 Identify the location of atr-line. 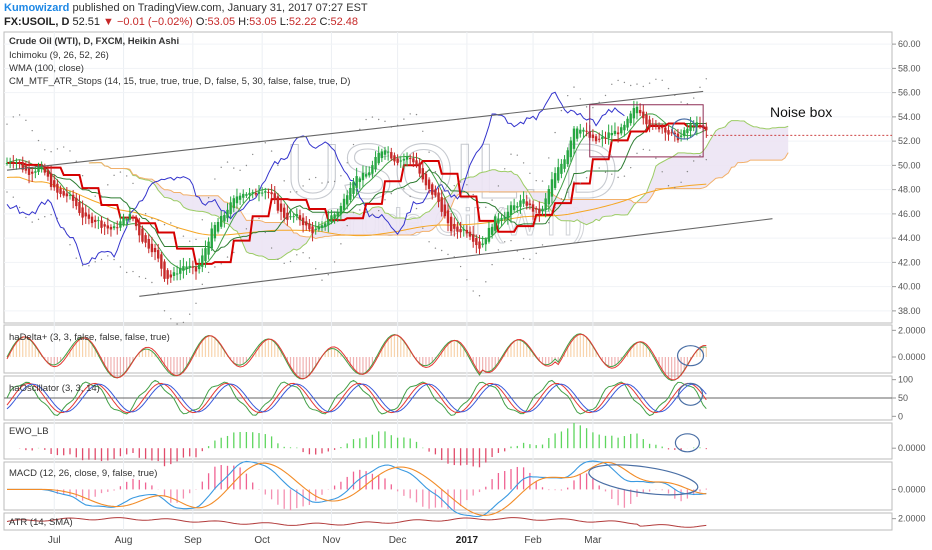
(356, 522).